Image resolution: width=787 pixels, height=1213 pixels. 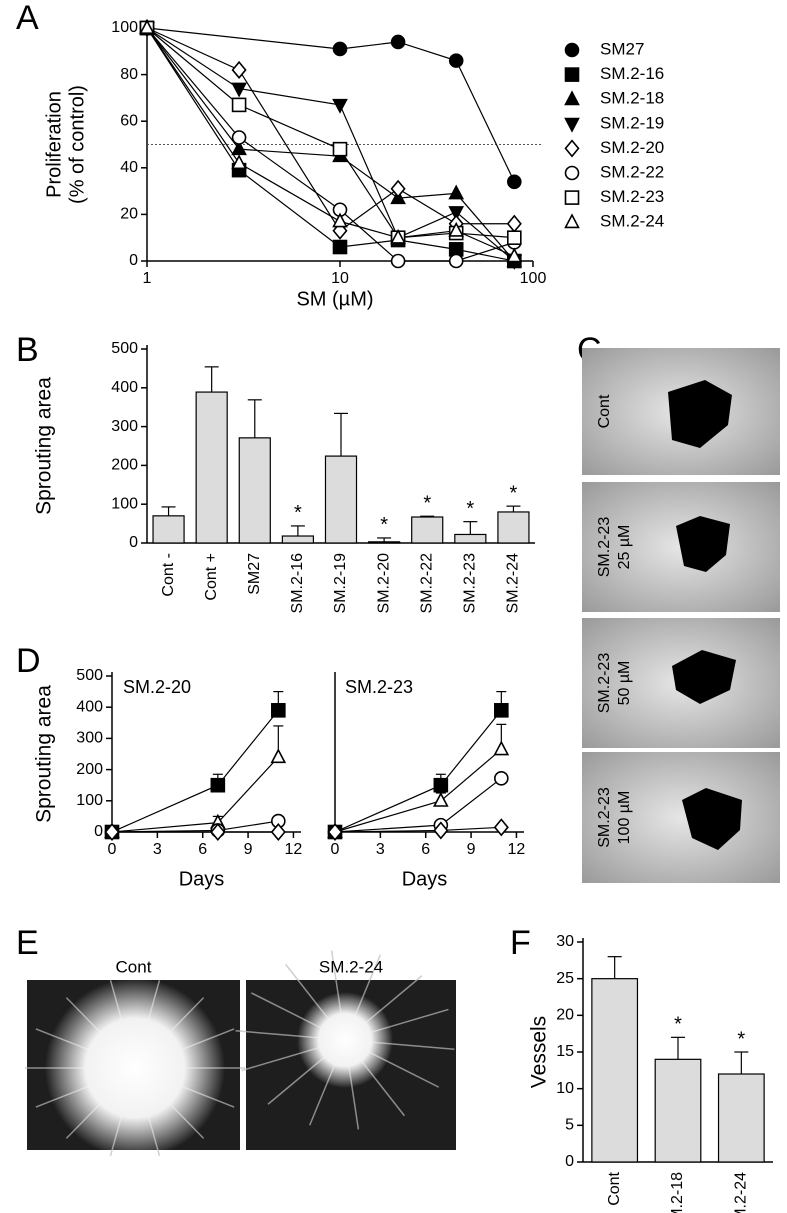 I want to click on panel-label: F, so click(x=520, y=943).